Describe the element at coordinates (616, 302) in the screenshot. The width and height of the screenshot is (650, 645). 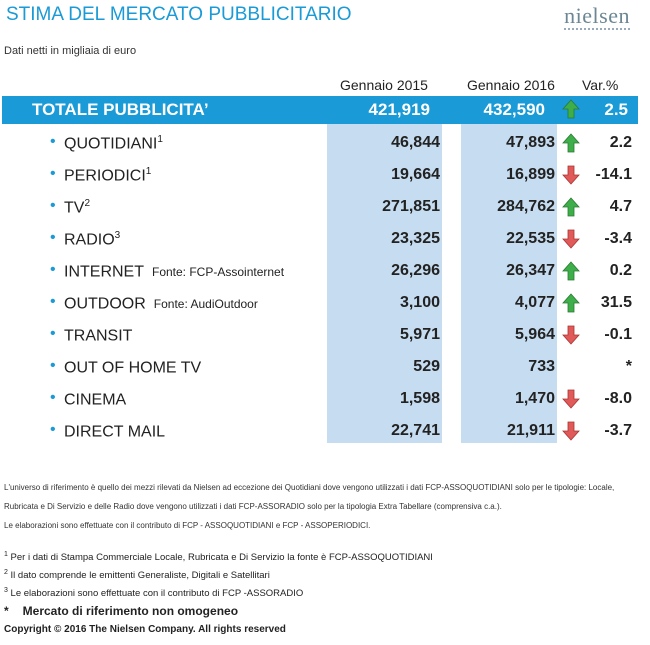
I see `value-var: 31.5` at that location.